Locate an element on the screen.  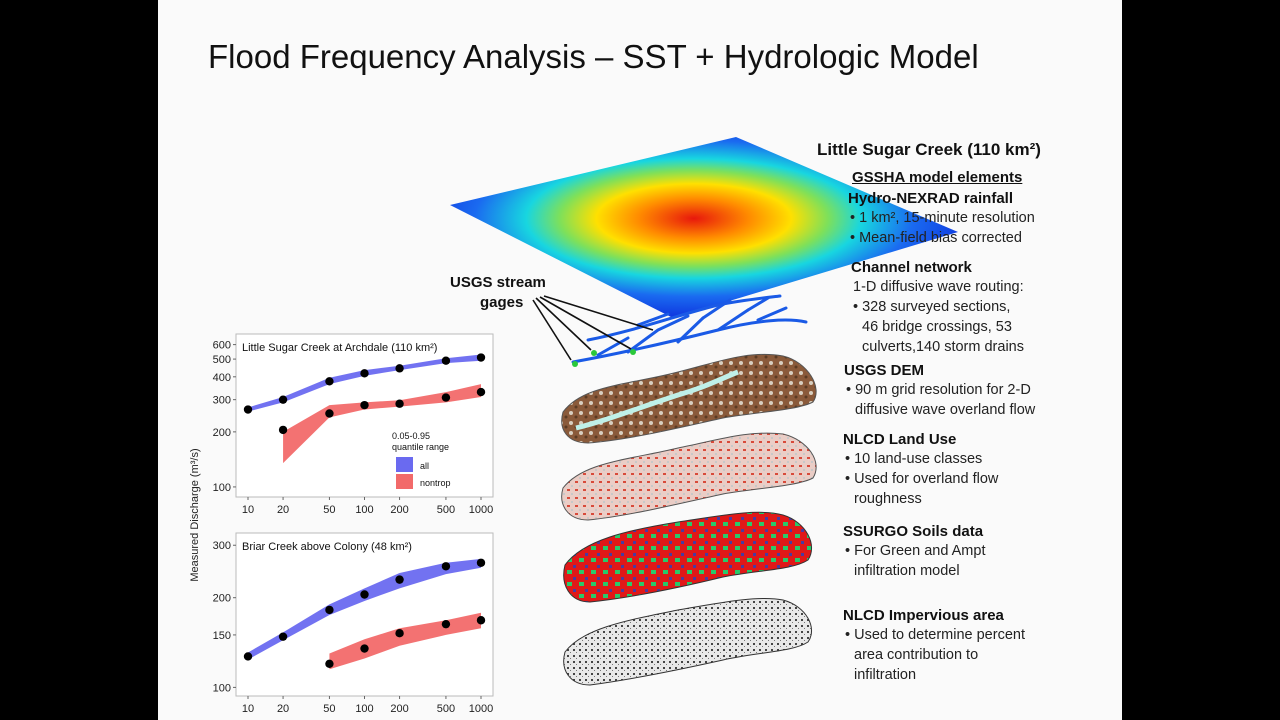
y-axis-label: Measured Discharge (m³/s) is located at coordinates (195, 514).